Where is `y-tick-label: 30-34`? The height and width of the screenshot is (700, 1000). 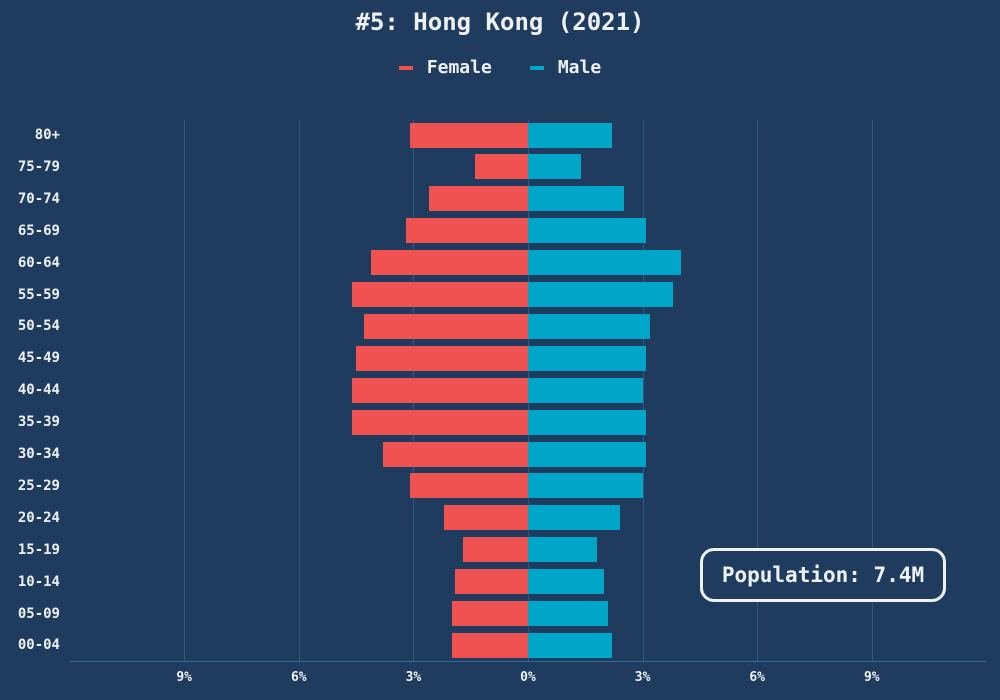
y-tick-label: 30-34 is located at coordinates (38, 454).